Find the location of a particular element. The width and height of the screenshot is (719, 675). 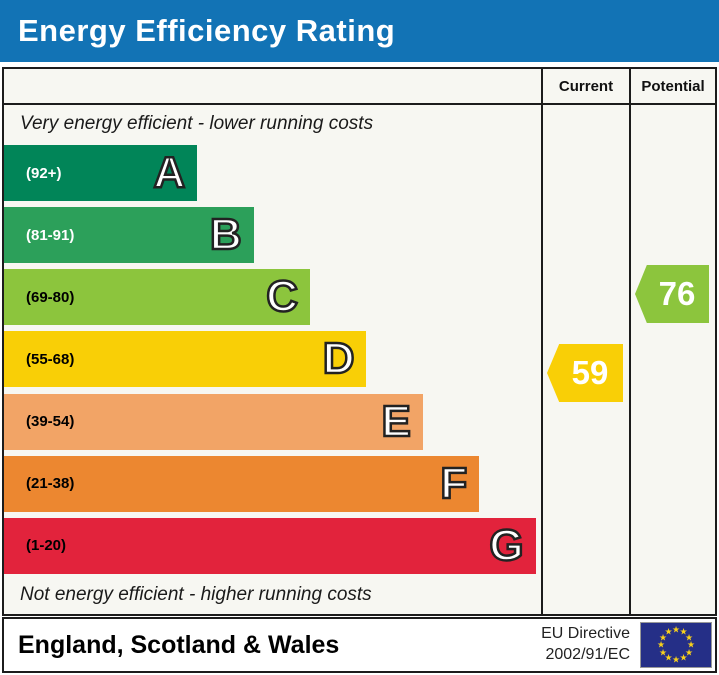

band-range-label: (1-20) is located at coordinates (46, 546).